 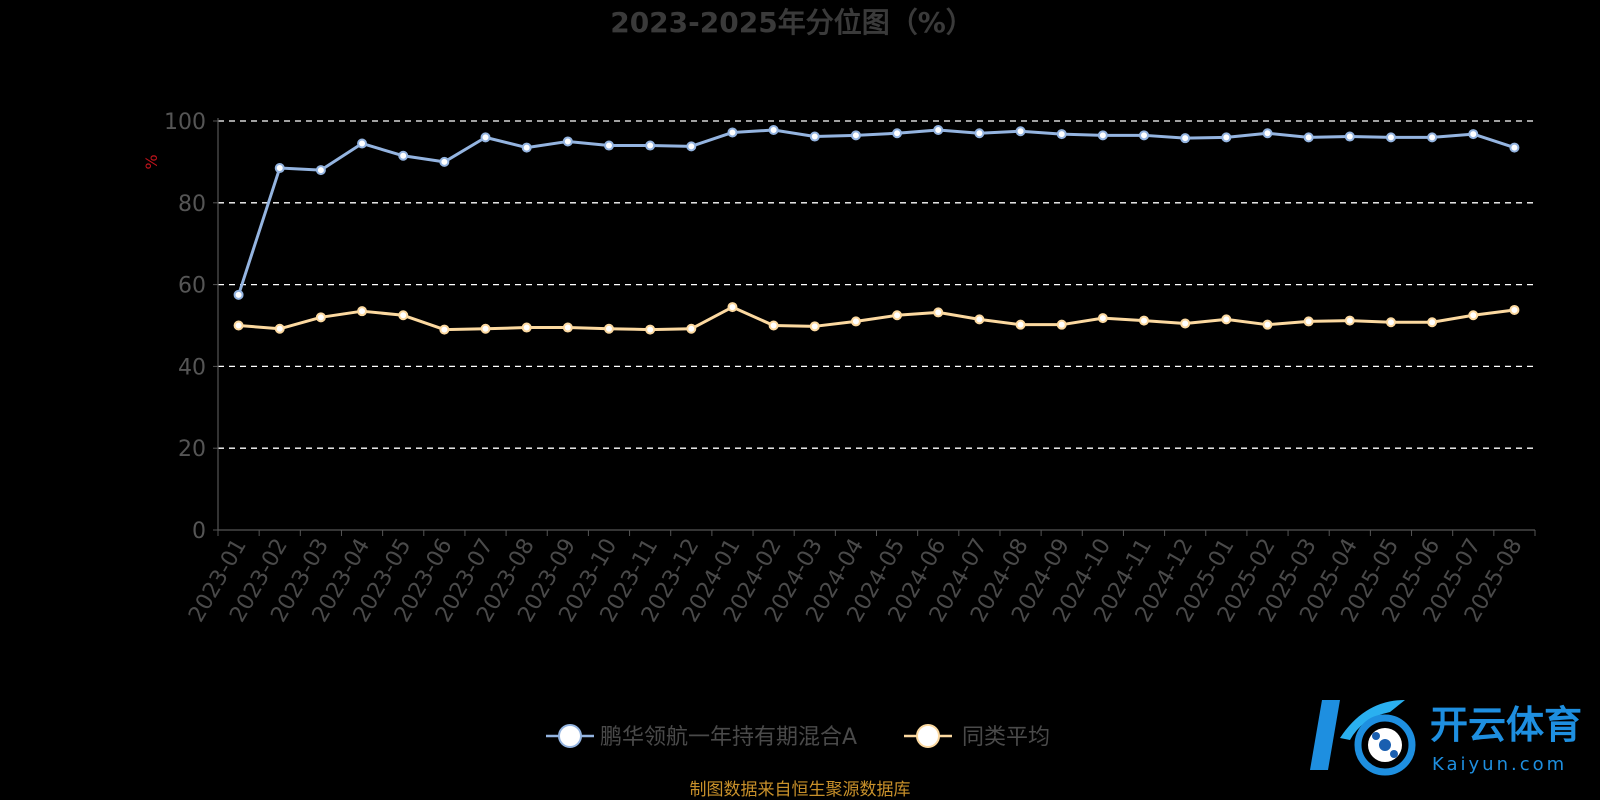 What do you see at coordinates (192, 449) in the screenshot?
I see `y-tick-label: 20` at bounding box center [192, 449].